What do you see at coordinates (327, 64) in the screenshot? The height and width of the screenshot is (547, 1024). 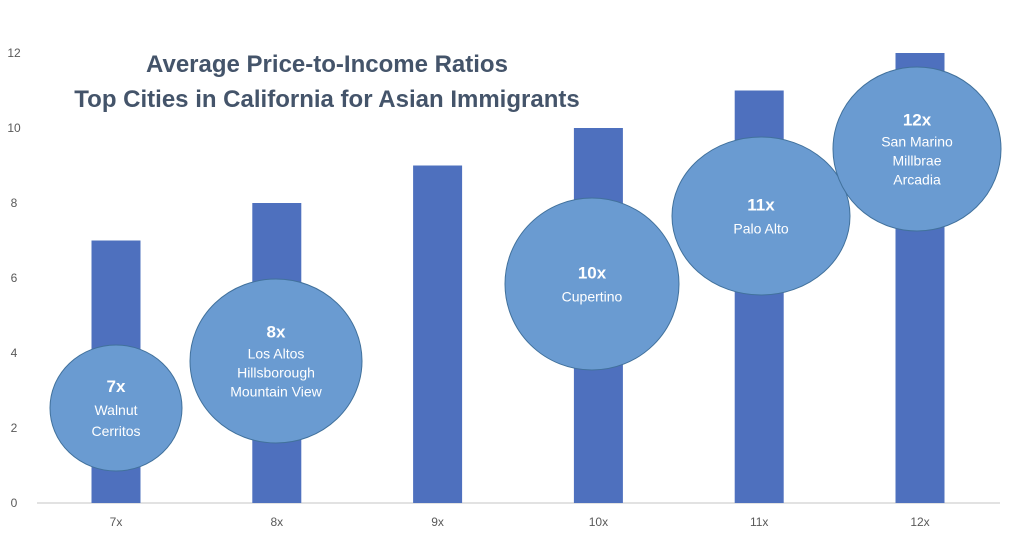 I see `chart-title-line-1: Average Price-to-Income Ratios` at bounding box center [327, 64].